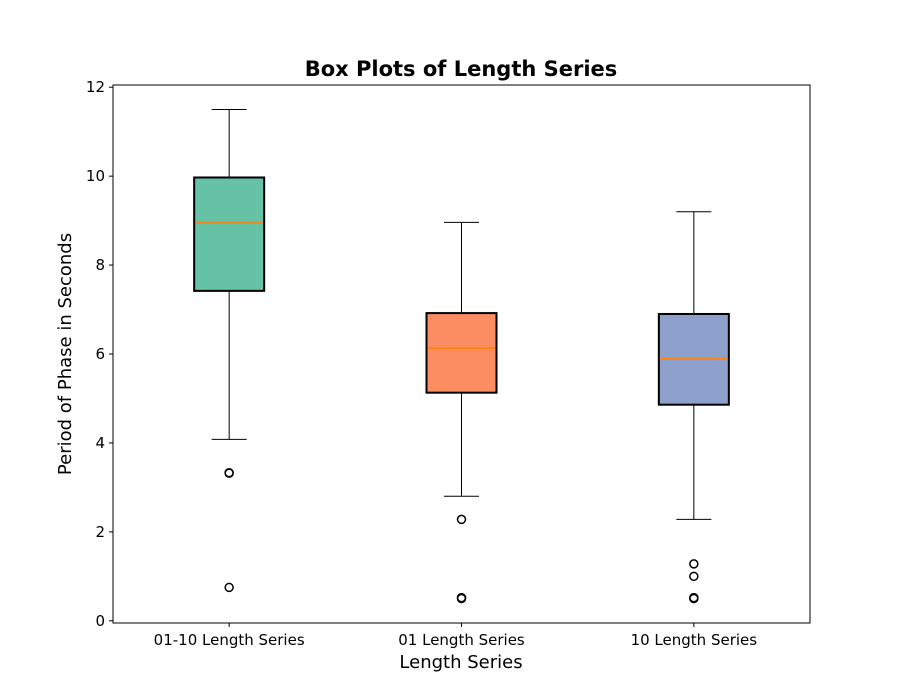 This screenshot has width=900, height=700. What do you see at coordinates (100, 621) in the screenshot?
I see `y-tick-label: 0` at bounding box center [100, 621].